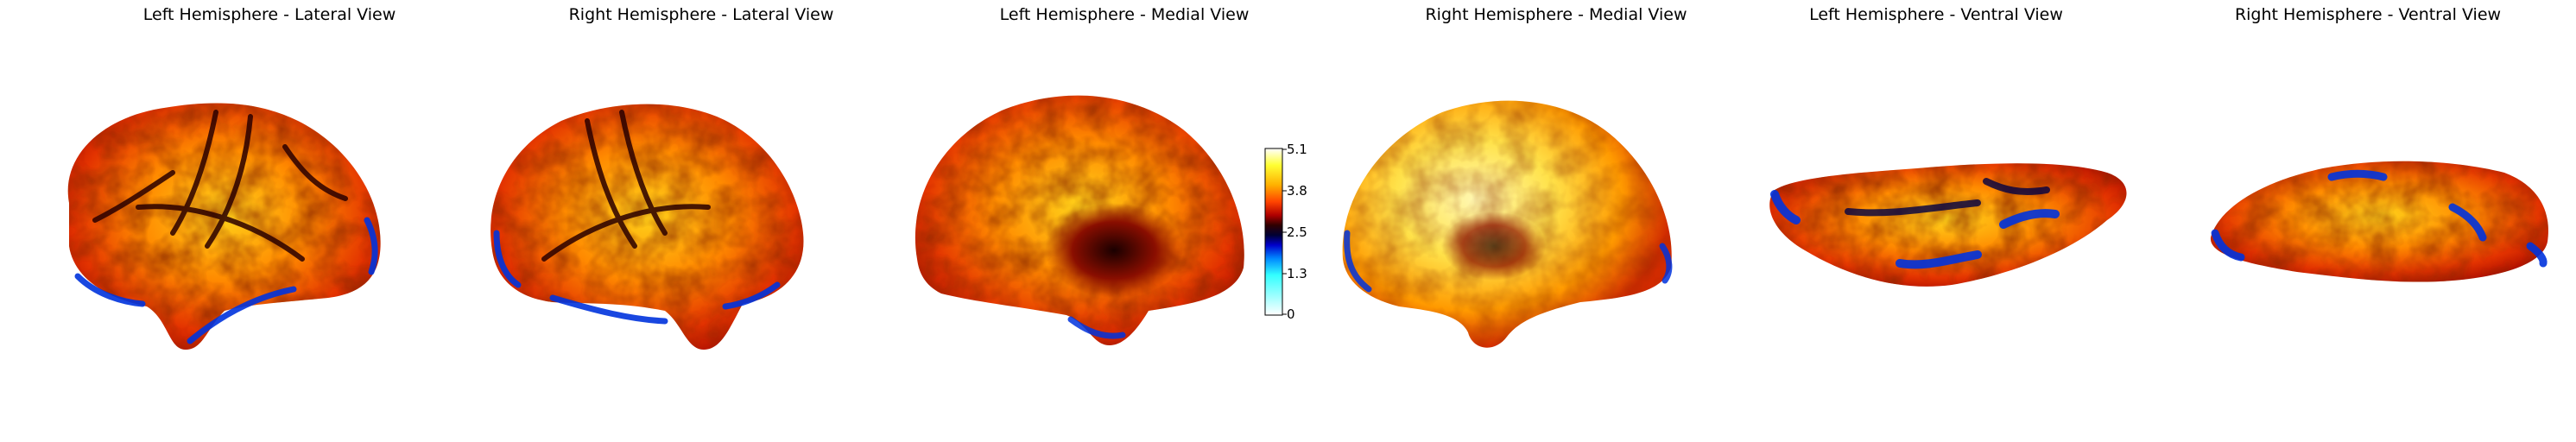  I want to click on brain-left-medial-icon, so click(1079, 221).